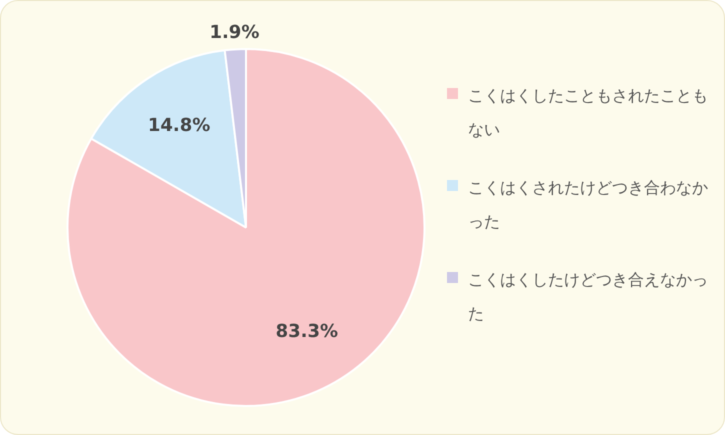  I want to click on data-label: 1.9%, so click(234, 33).